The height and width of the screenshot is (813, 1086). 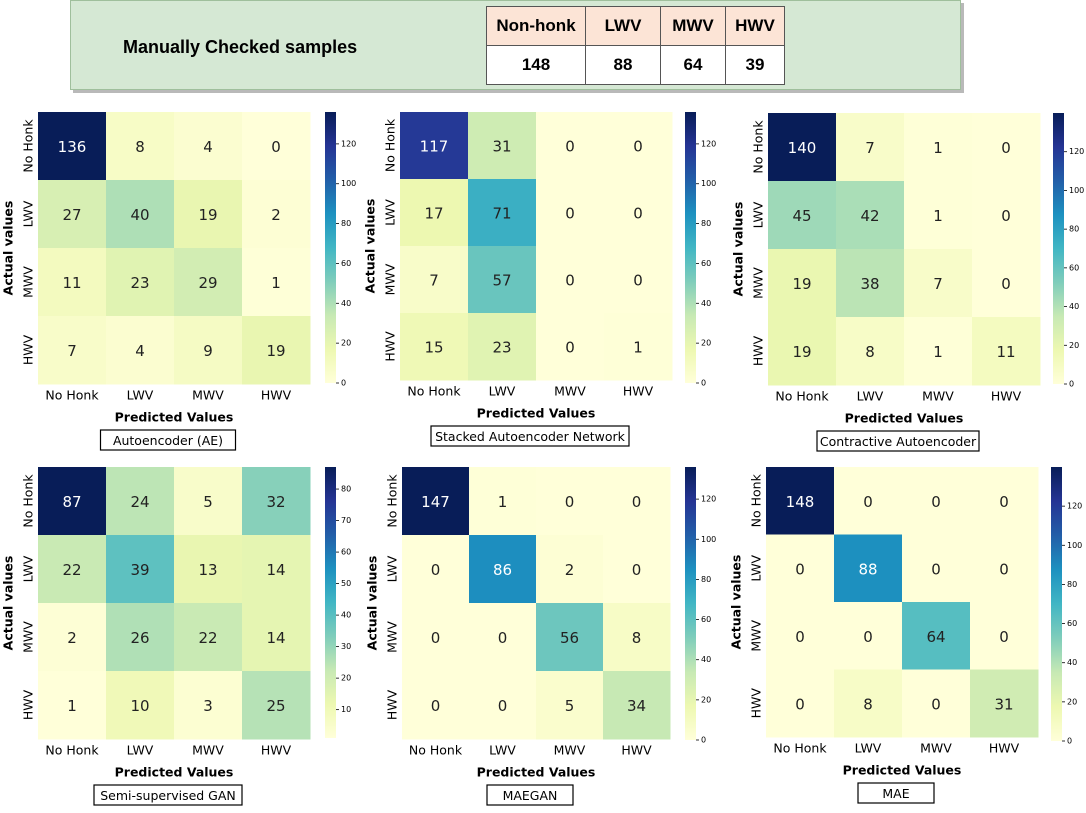 What do you see at coordinates (275, 502) in the screenshot?
I see `cell-value-label: 32` at bounding box center [275, 502].